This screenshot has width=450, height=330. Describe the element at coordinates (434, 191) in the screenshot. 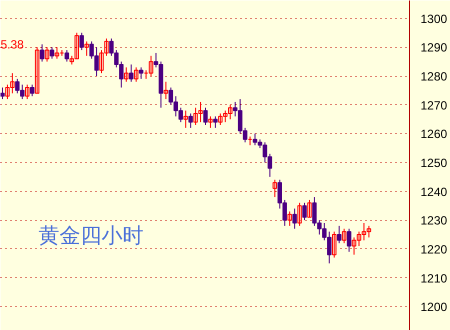

I see `y-tick-label: 1240` at that location.